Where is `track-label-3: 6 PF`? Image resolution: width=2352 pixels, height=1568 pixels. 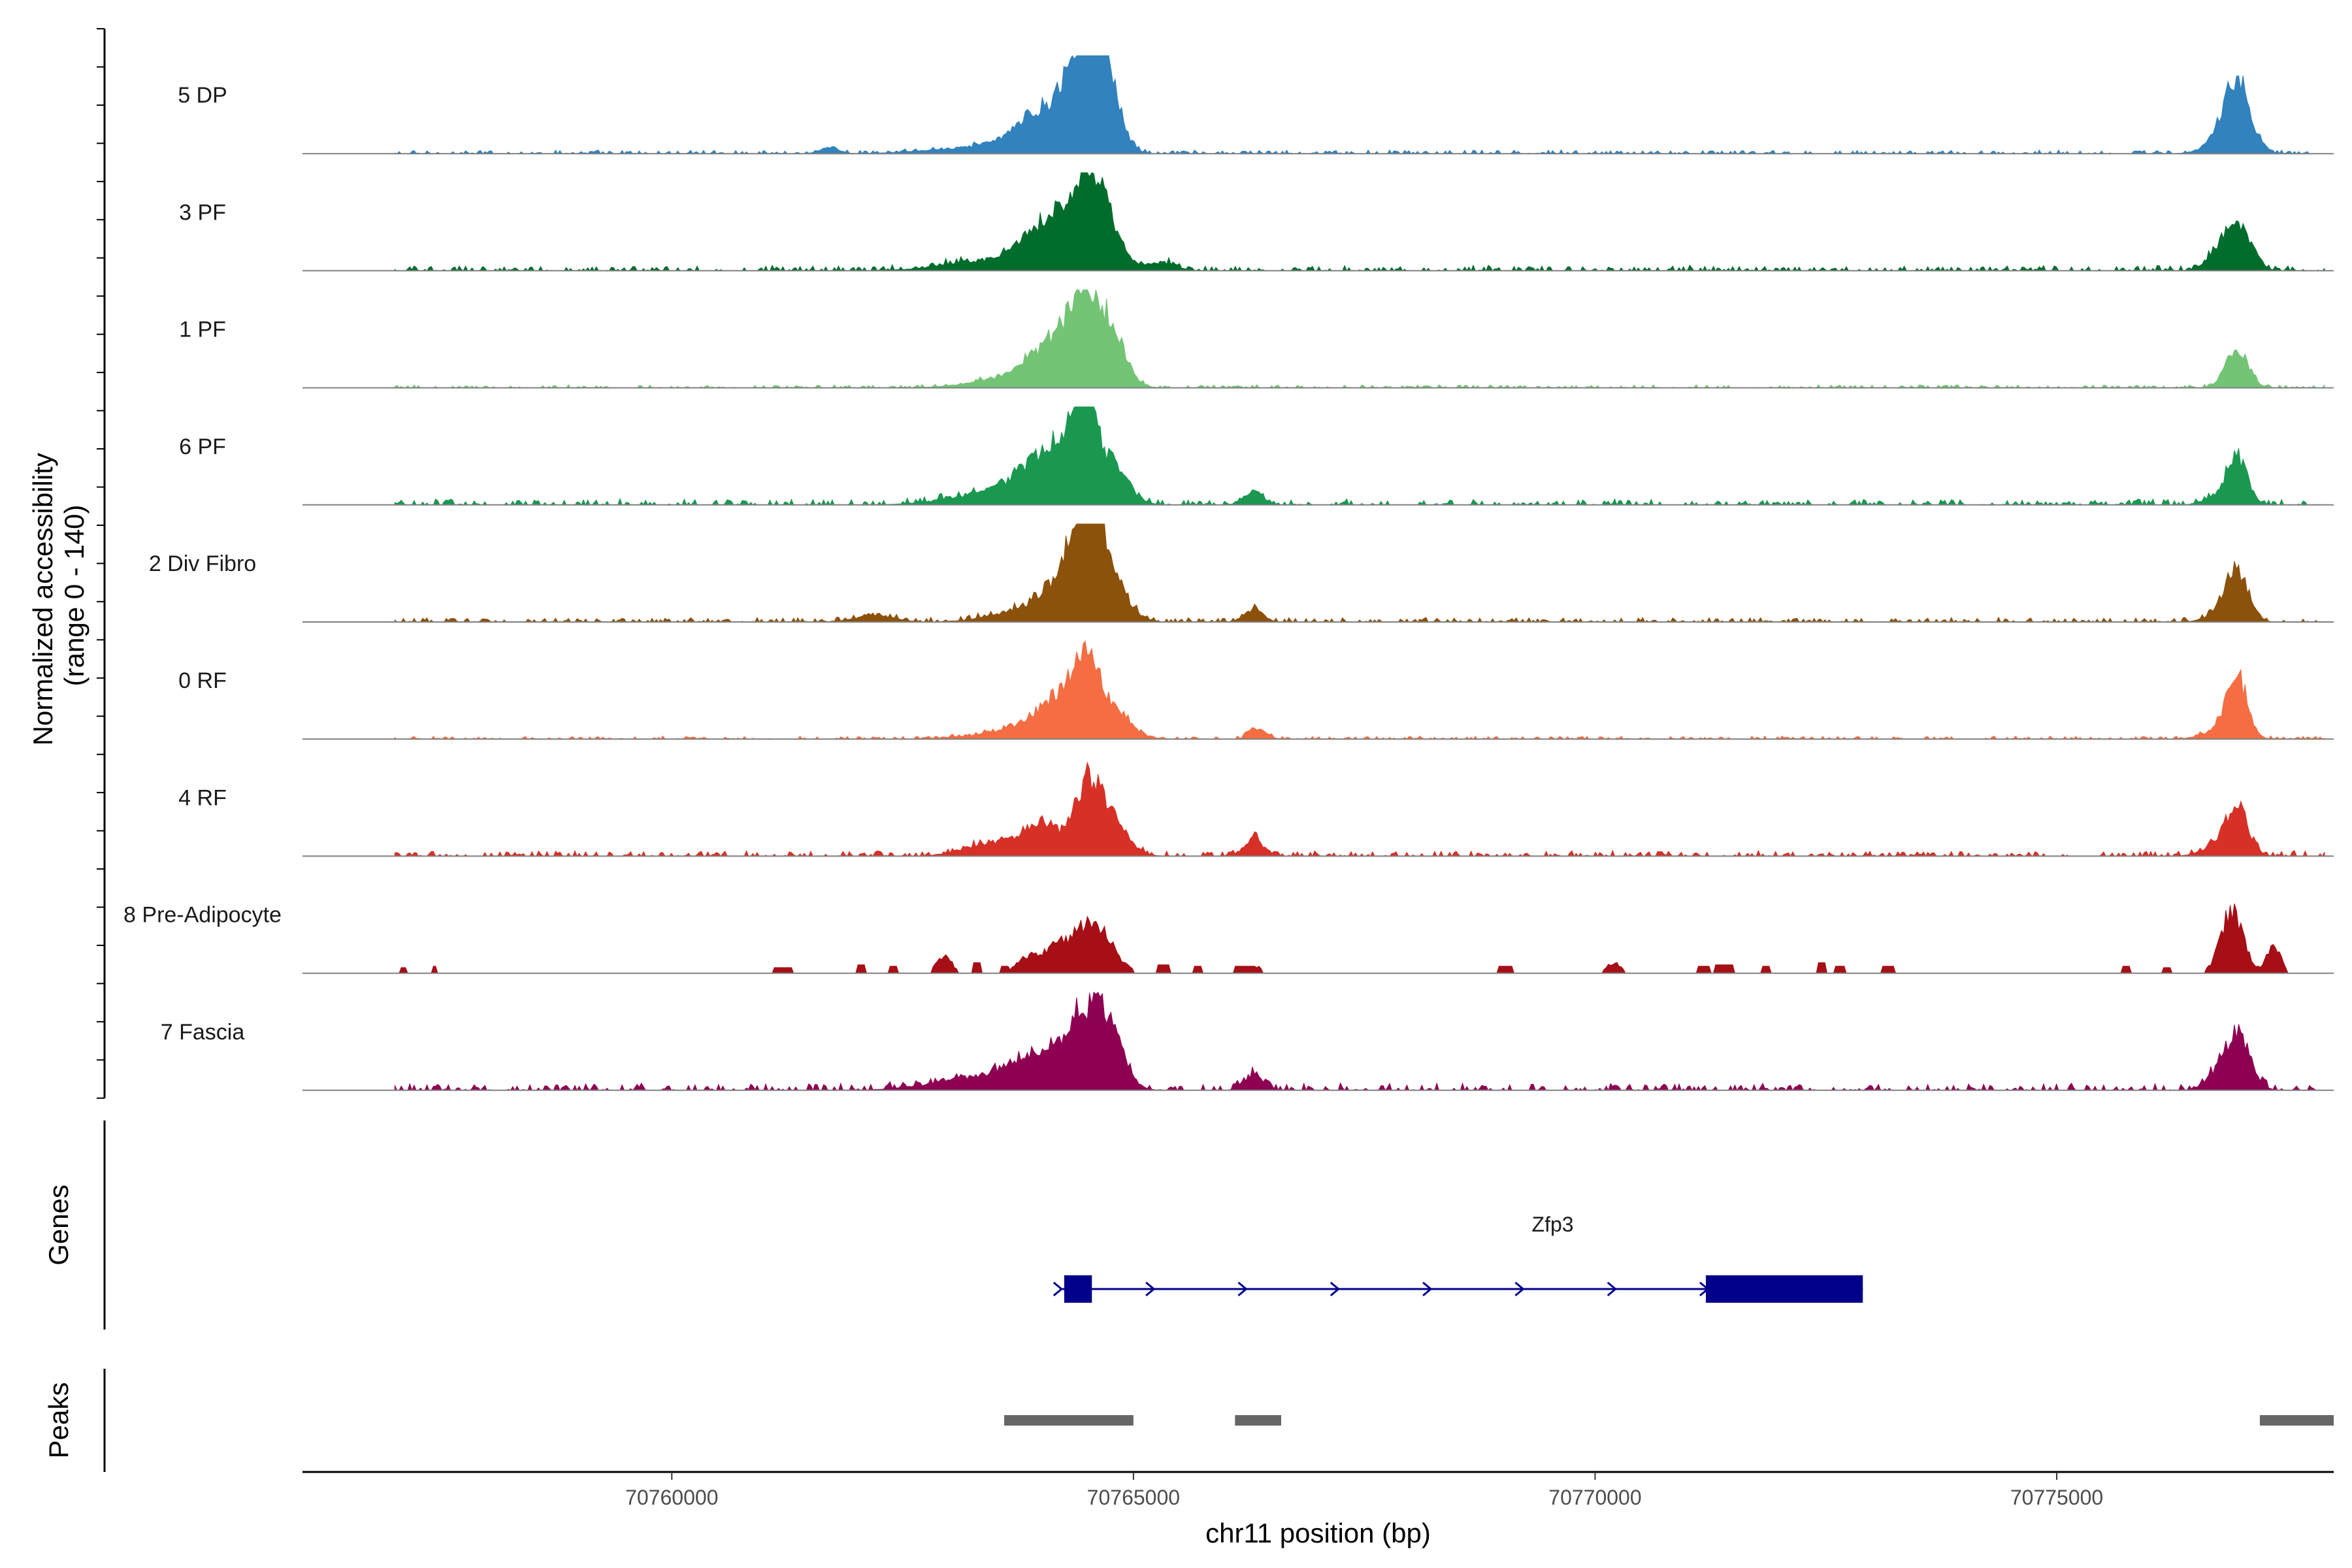
track-label-3: 6 PF is located at coordinates (202, 446).